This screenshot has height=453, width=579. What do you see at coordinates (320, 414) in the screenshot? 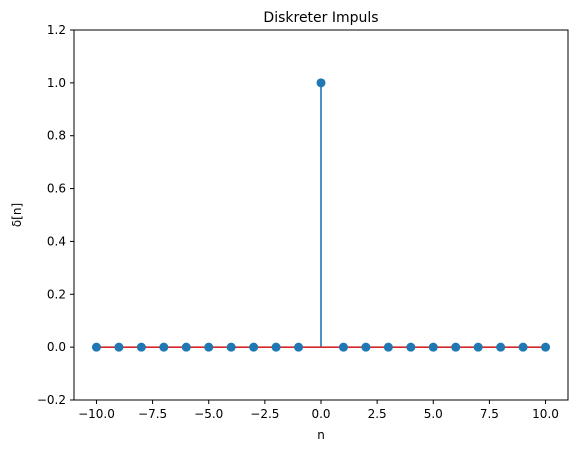
I see `x-tick-label: 0.0` at bounding box center [320, 414].